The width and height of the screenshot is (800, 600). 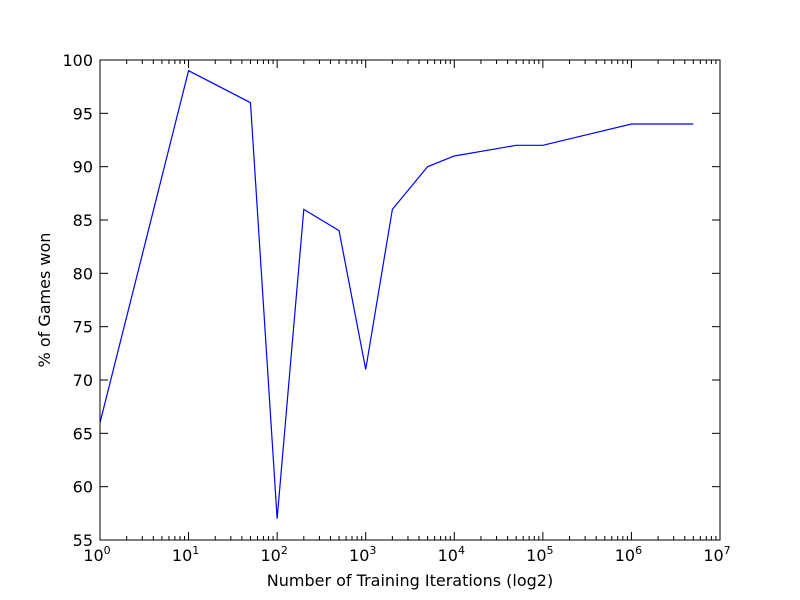 What do you see at coordinates (539, 554) in the screenshot?
I see `x-tick-label: 10⁵` at bounding box center [539, 554].